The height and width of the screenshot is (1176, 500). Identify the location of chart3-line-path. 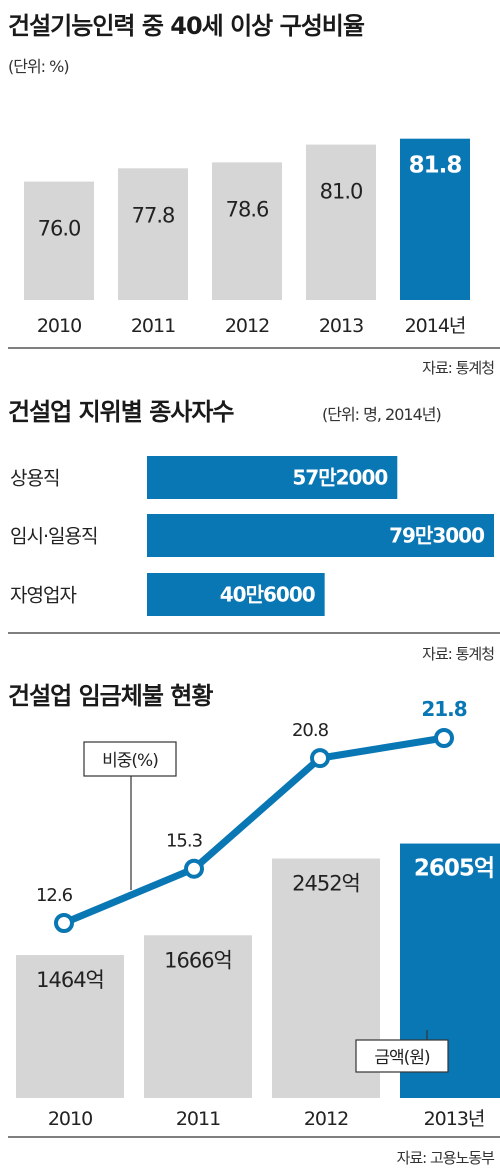
(254, 830).